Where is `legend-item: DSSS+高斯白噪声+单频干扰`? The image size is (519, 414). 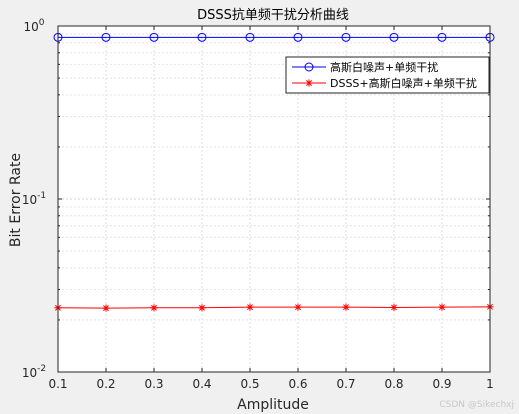 legend-item: DSSS+高斯白噪声+单频干扰 is located at coordinates (384, 83).